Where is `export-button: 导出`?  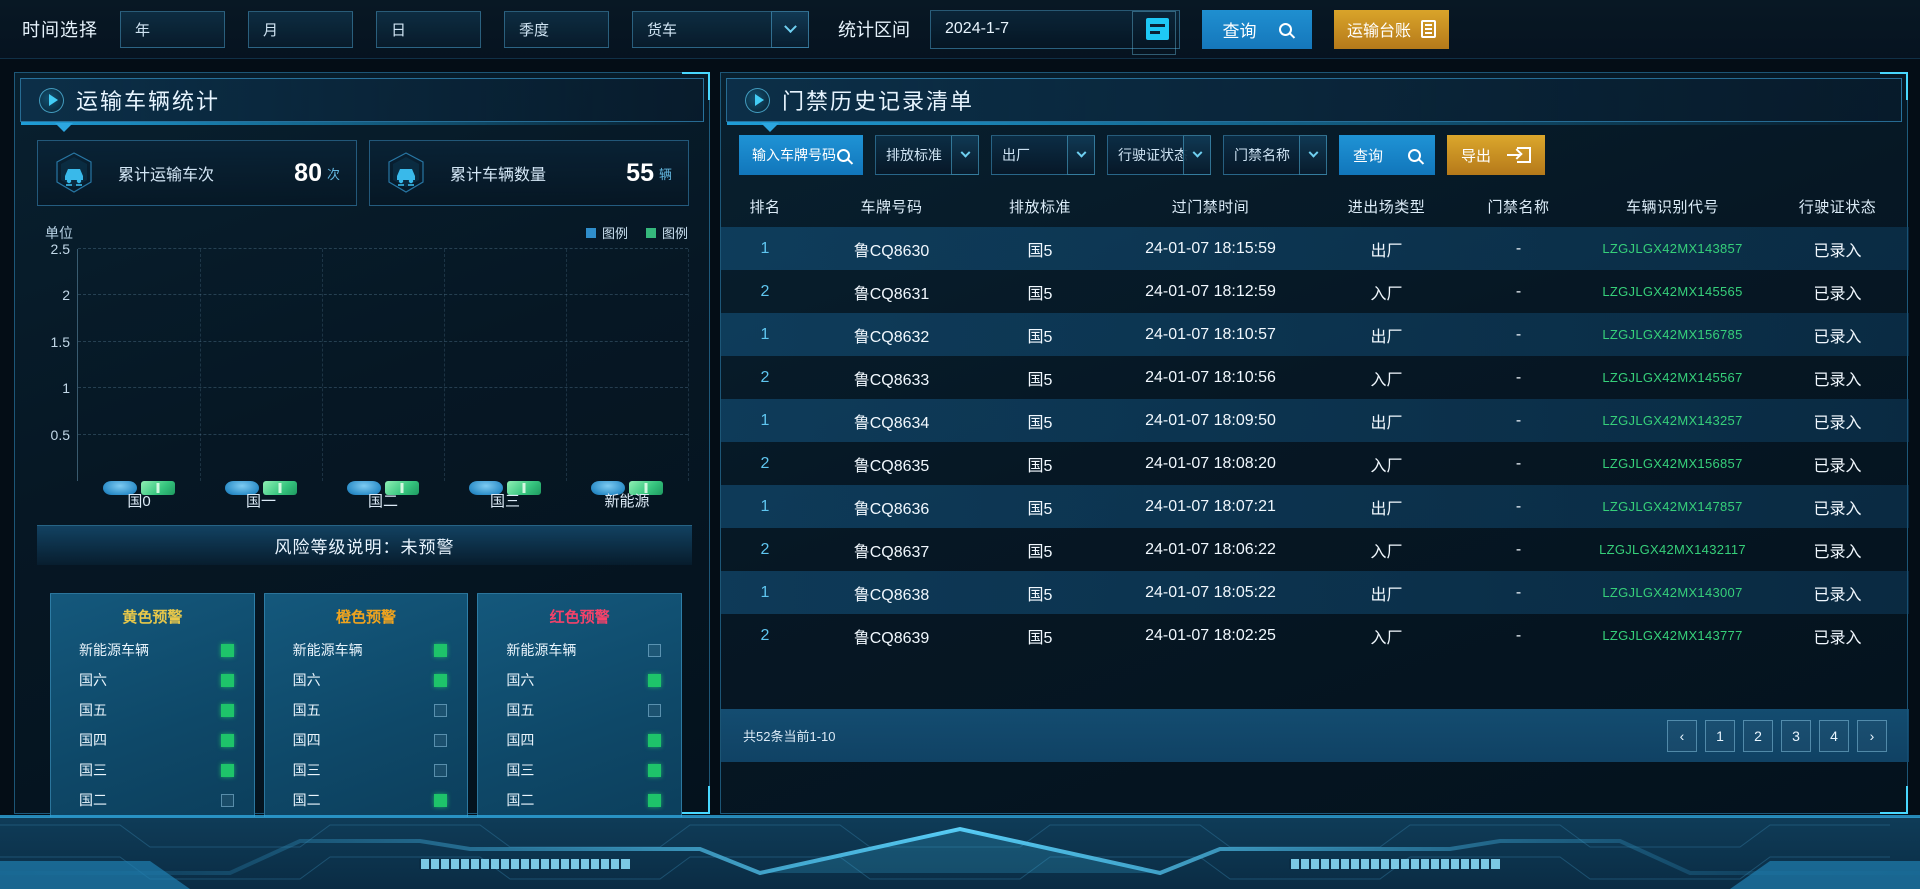
export-button: 导出 is located at coordinates (1496, 155).